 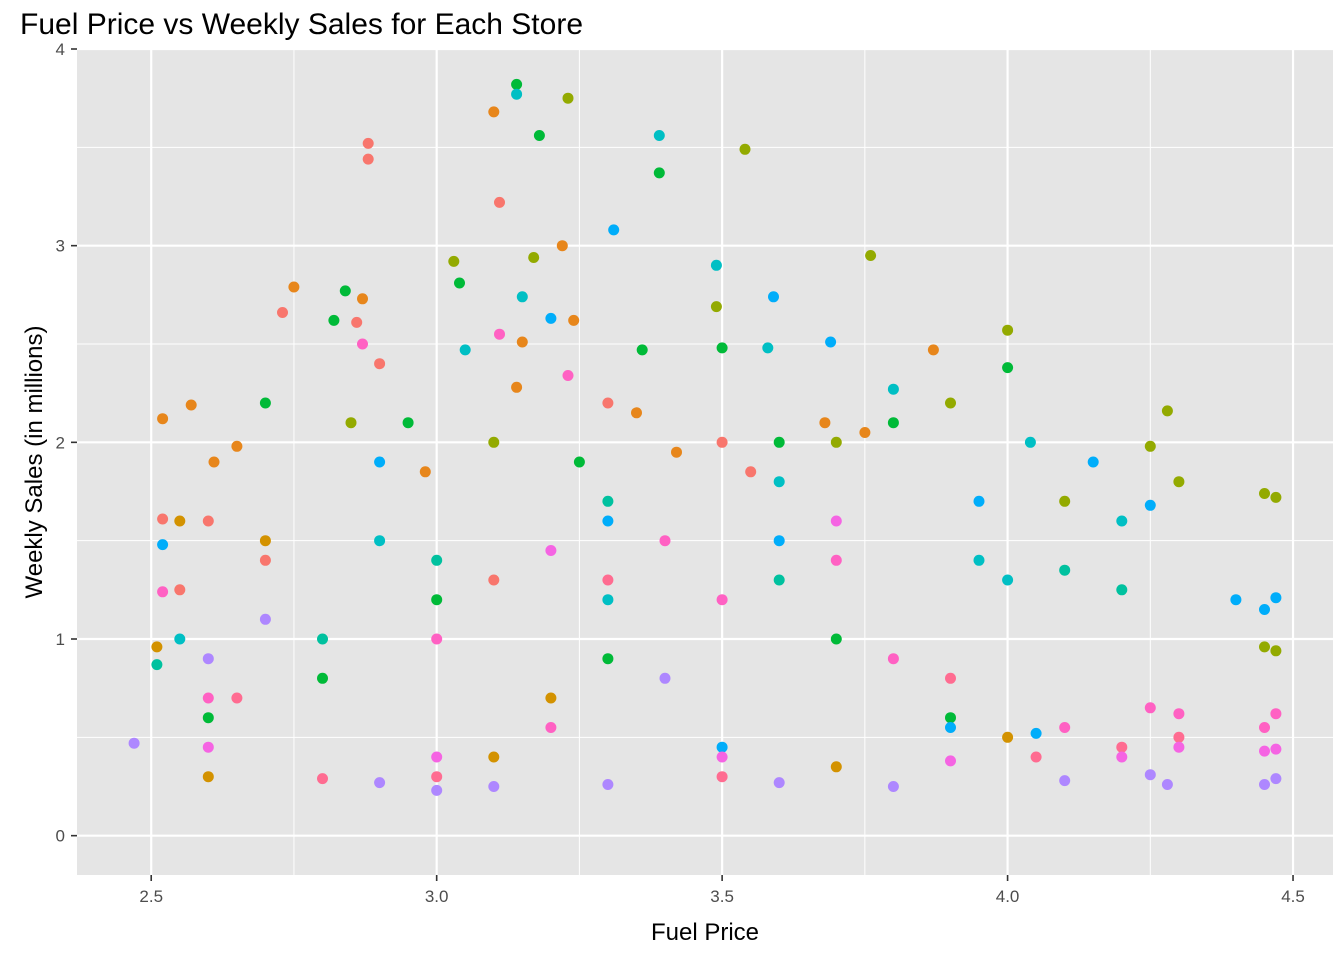 What do you see at coordinates (60, 49) in the screenshot?
I see `y-tick-label: 4` at bounding box center [60, 49].